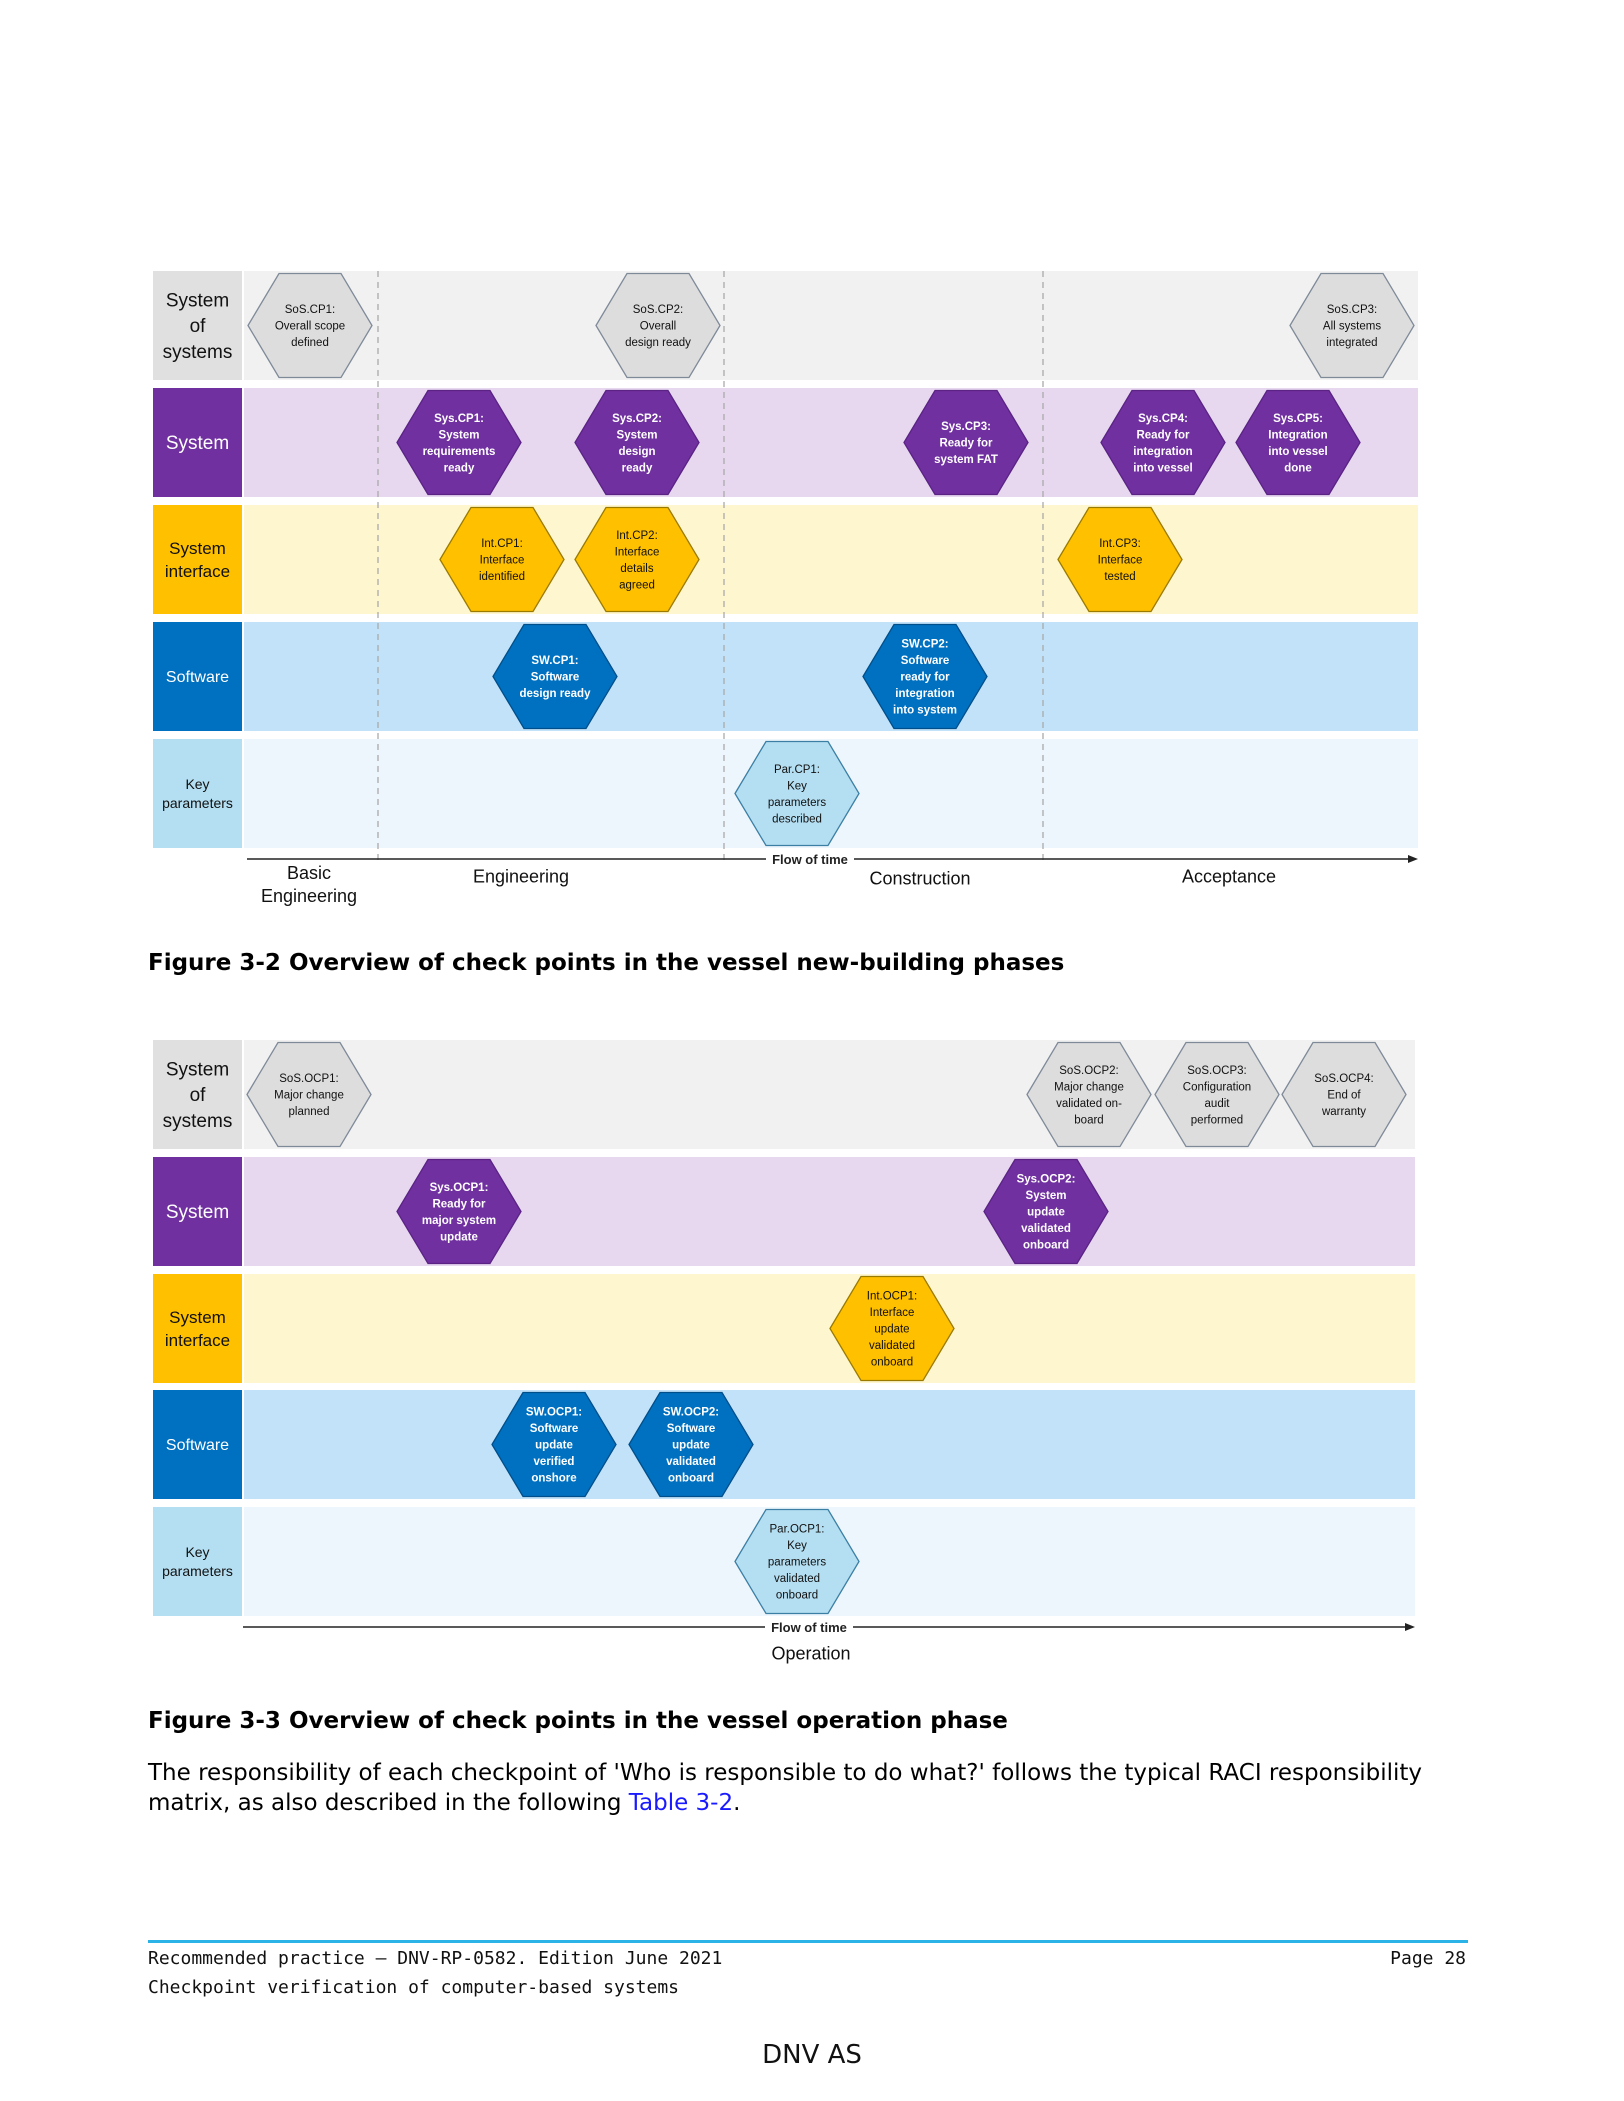 This screenshot has height=2101, width=1624. Describe the element at coordinates (310, 326) in the screenshot. I see `checkpoint-label: SoS.CP1: Overall scope defined` at that location.